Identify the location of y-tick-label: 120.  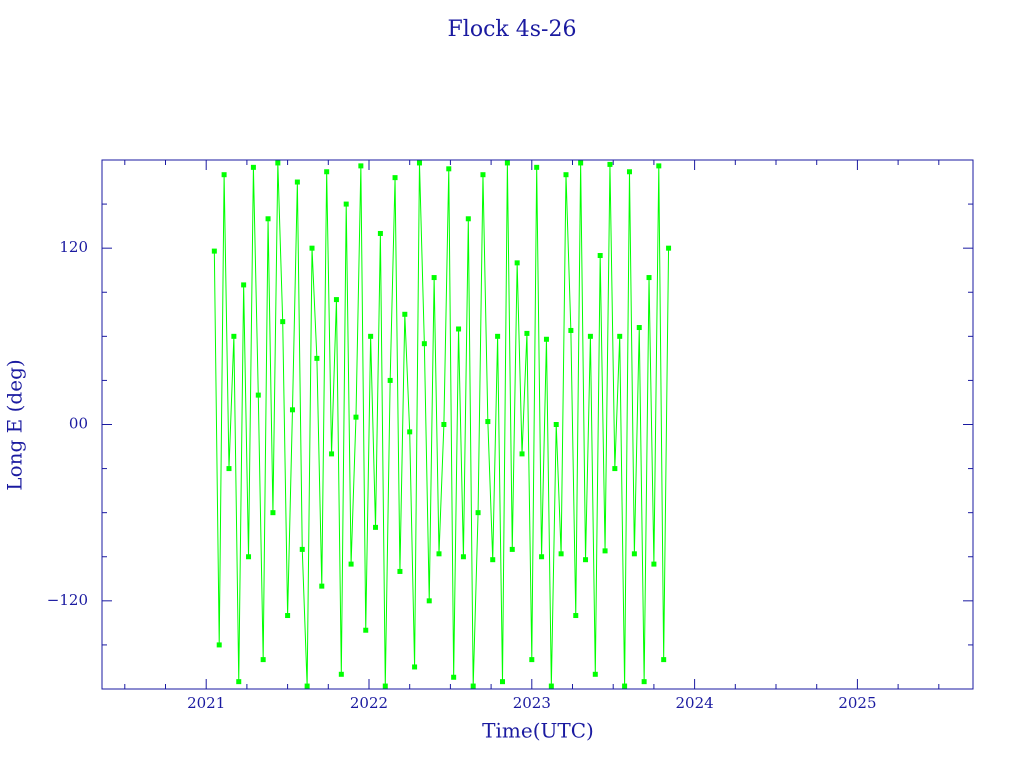
(73, 247).